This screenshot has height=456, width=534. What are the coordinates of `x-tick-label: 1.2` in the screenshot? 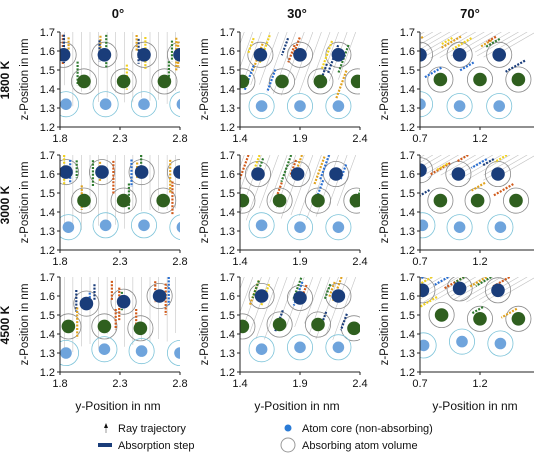 It's located at (479, 384).